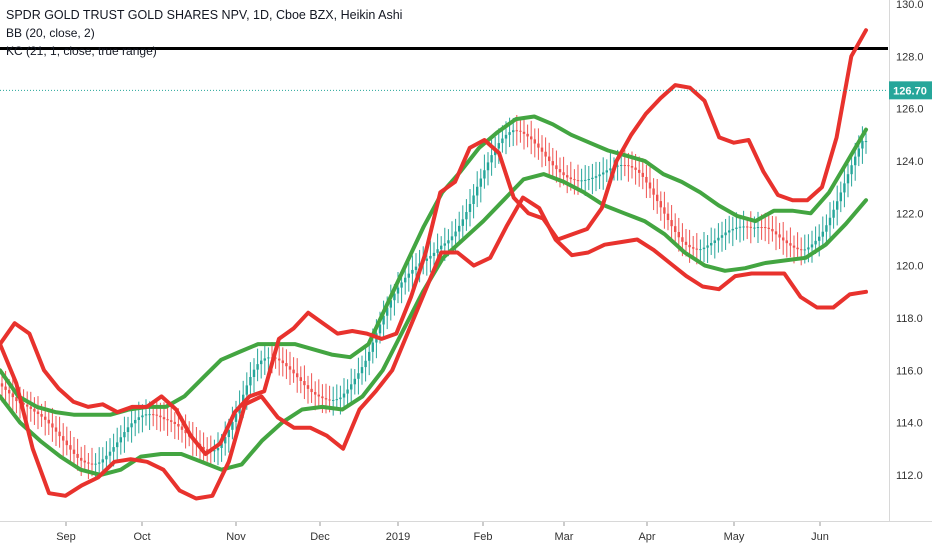  Describe the element at coordinates (81, 51) in the screenshot. I see `keltner-channels-label: KC (21, 1, close, true range)` at that location.